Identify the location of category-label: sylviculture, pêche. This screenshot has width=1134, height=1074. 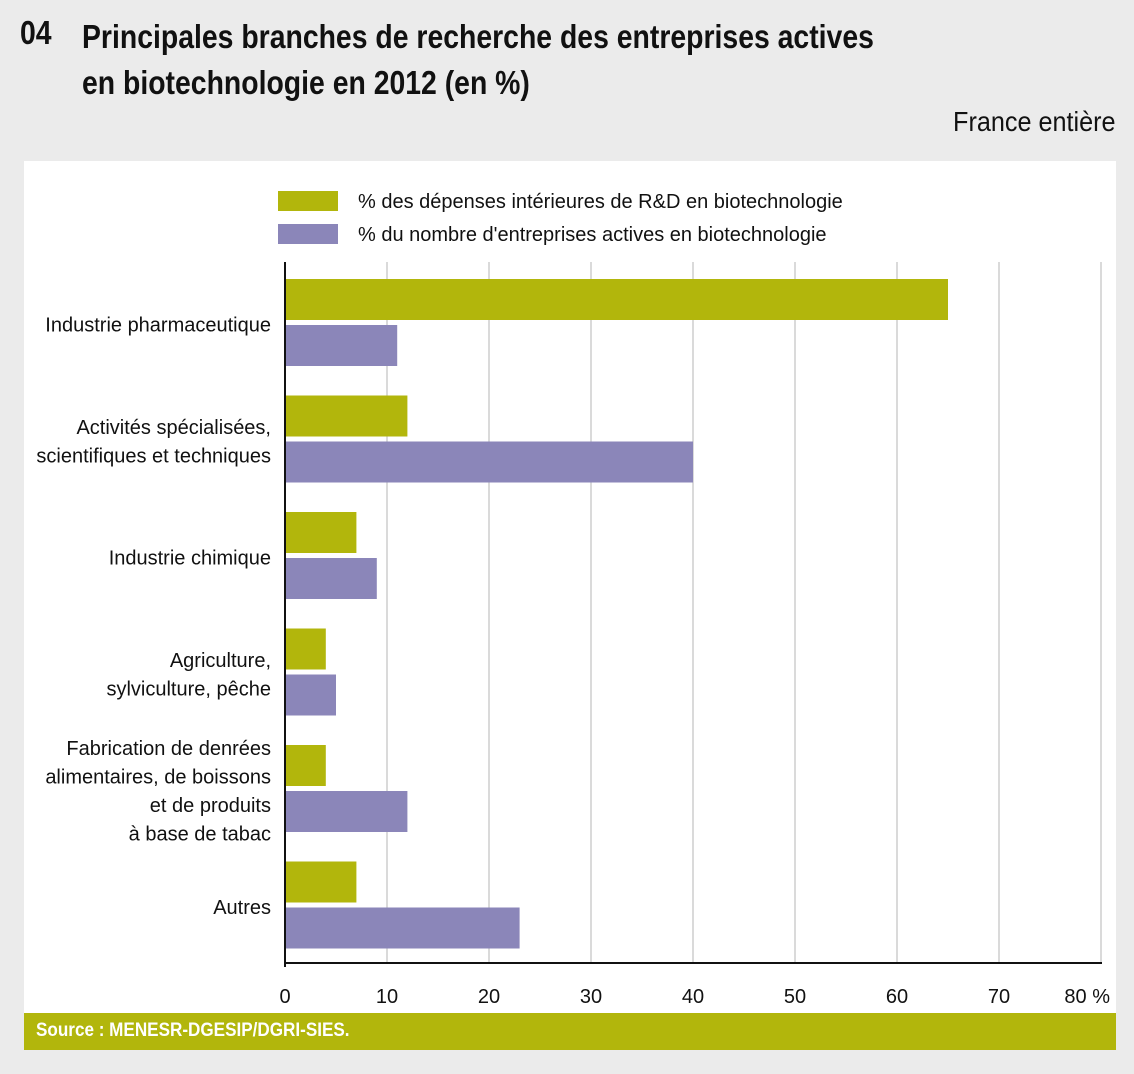
(188, 689).